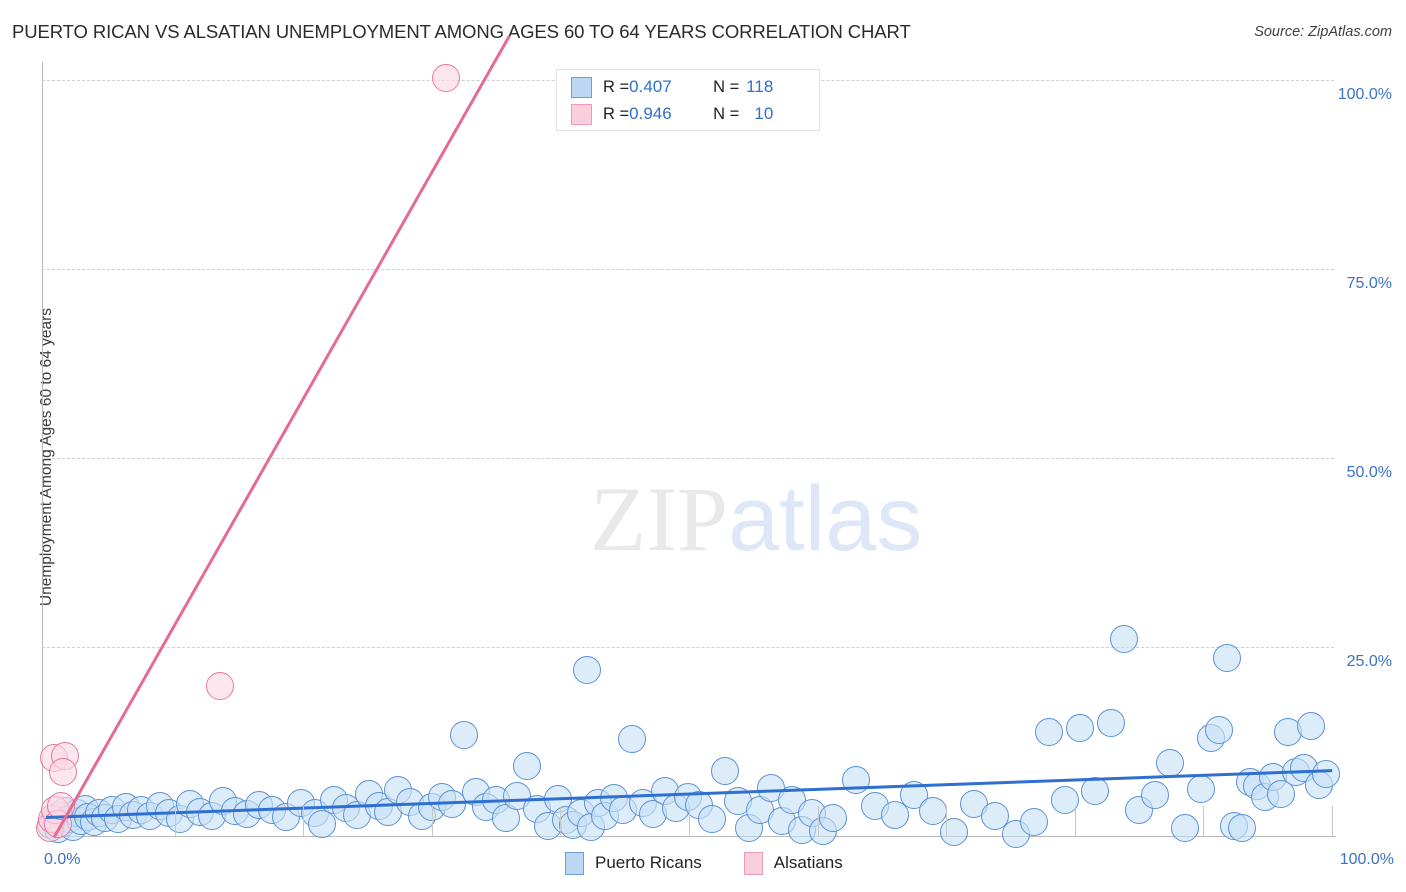 This screenshot has width=1406, height=892. I want to click on legend-swatch-puerto-ricans, so click(581, 87).